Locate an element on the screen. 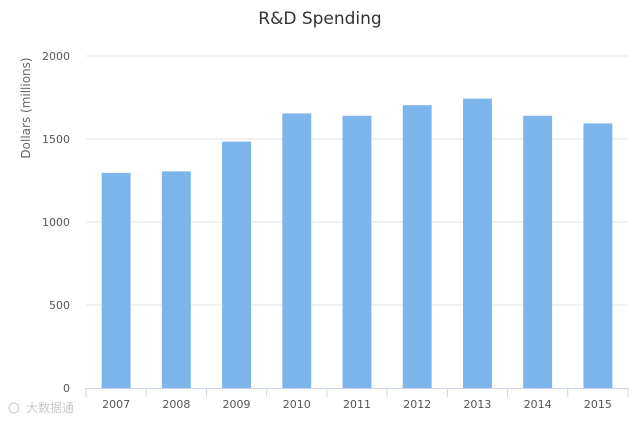 The height and width of the screenshot is (427, 640). bar-2010 is located at coordinates (297, 250).